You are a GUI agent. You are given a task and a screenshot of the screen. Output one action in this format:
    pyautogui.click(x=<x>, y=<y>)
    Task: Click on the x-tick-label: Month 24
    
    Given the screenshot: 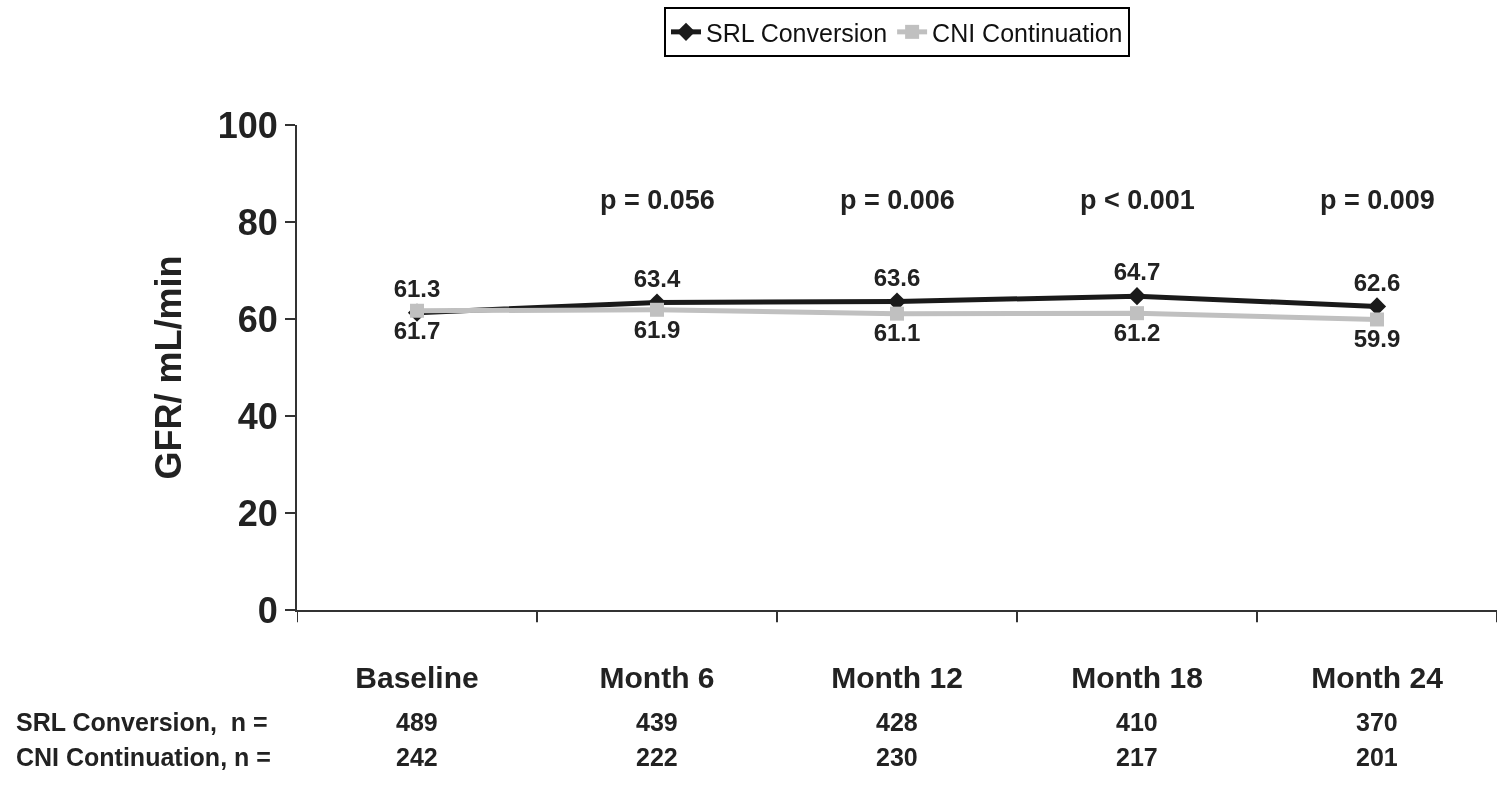 What is the action you would take?
    pyautogui.click(x=1377, y=677)
    